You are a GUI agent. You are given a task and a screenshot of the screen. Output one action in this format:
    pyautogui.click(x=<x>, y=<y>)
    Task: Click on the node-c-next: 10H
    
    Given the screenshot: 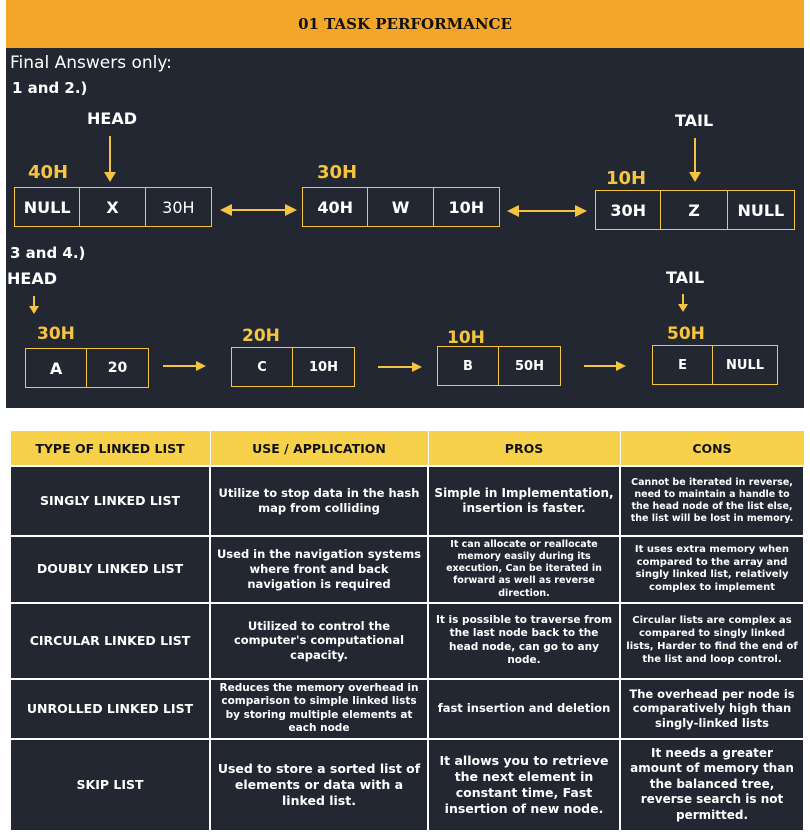 What is the action you would take?
    pyautogui.click(x=323, y=367)
    